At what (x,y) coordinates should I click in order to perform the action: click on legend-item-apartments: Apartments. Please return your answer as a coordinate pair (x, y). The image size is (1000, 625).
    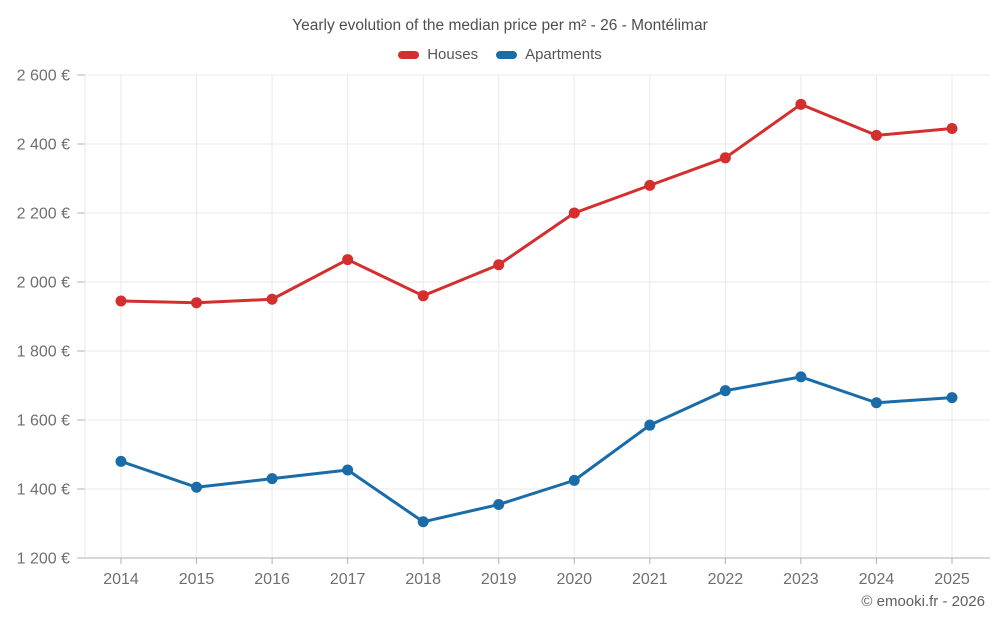
    Looking at the image, I should click on (549, 54).